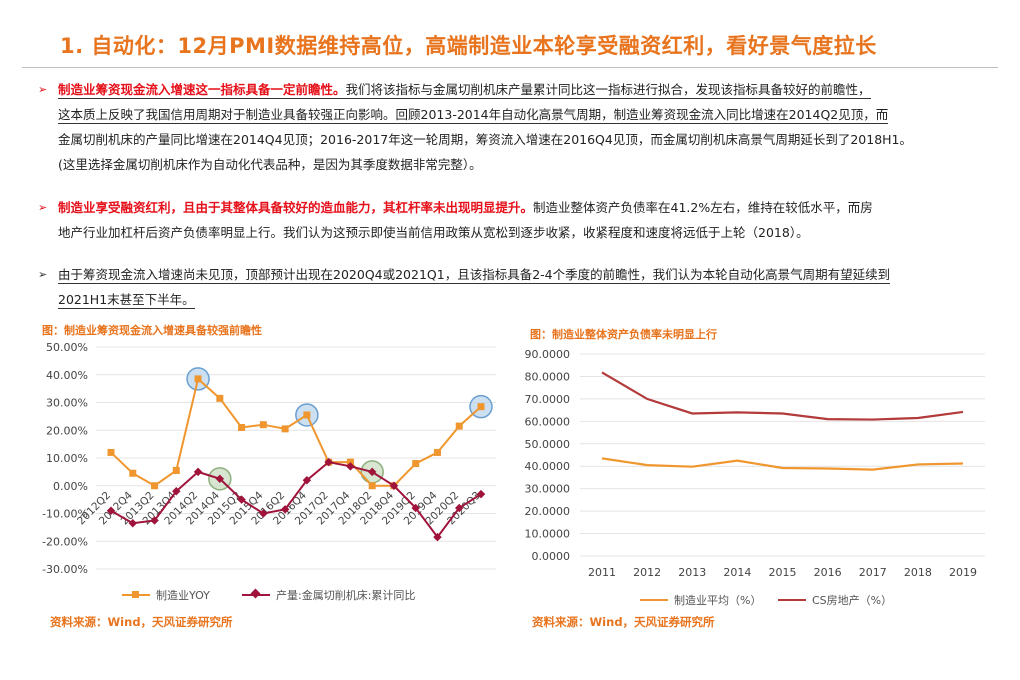 Image resolution: width=1020 pixels, height=680 pixels. Describe the element at coordinates (67, 347) in the screenshot. I see `chart1-ytick-label: 50.00%` at that location.